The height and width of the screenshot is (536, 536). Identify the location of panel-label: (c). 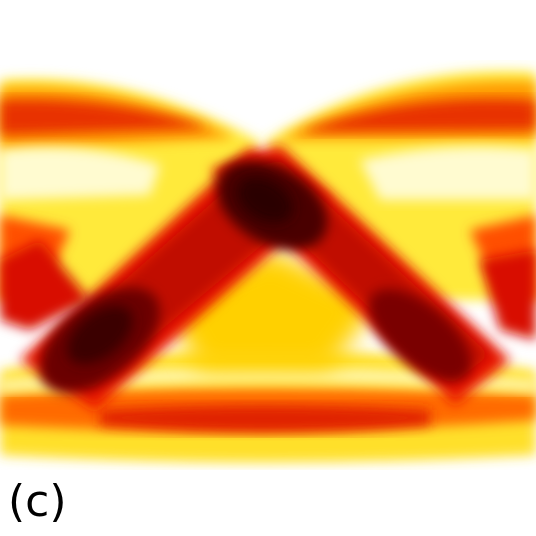
(37, 501).